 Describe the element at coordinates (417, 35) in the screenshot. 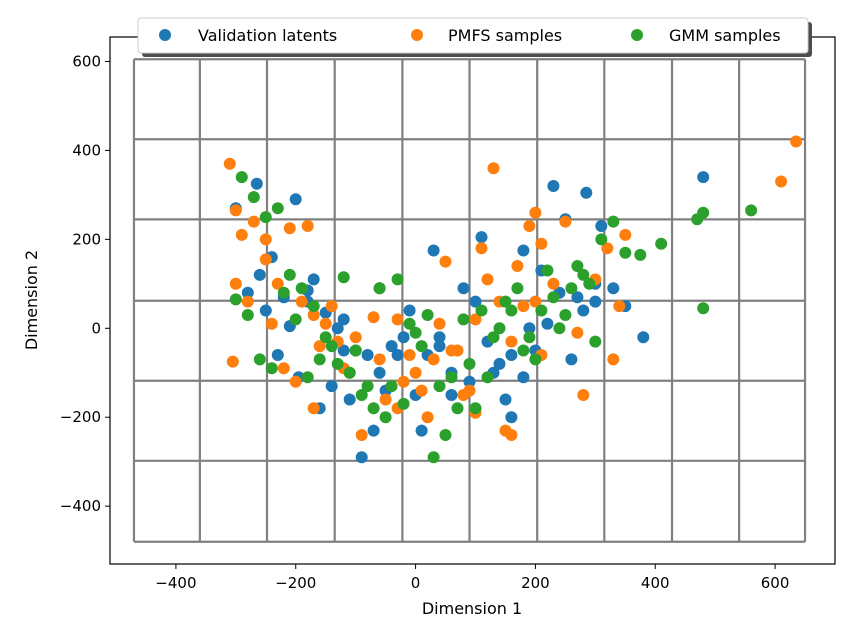

I see `legend-marker-pmfs-samples` at that location.